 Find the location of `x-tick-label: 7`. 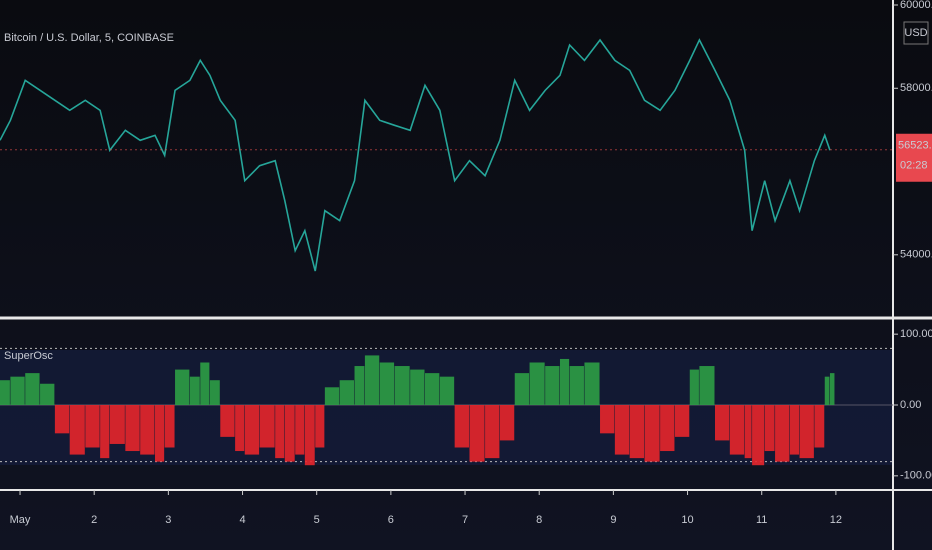

x-tick-label: 7 is located at coordinates (465, 520).